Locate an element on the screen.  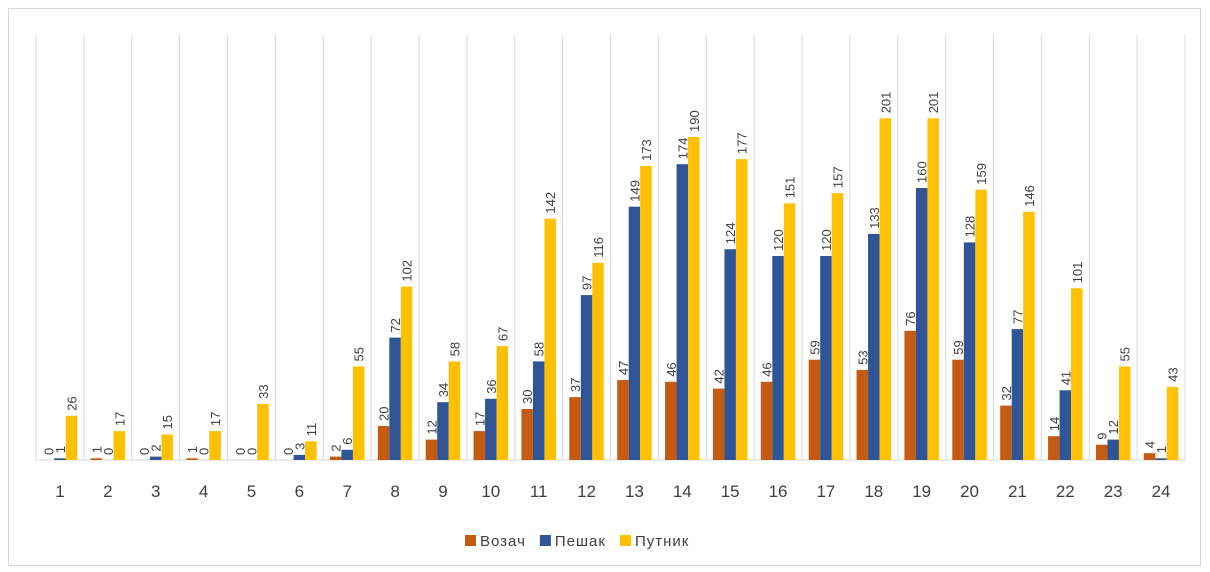
data-label: 43 is located at coordinates (1173, 374).